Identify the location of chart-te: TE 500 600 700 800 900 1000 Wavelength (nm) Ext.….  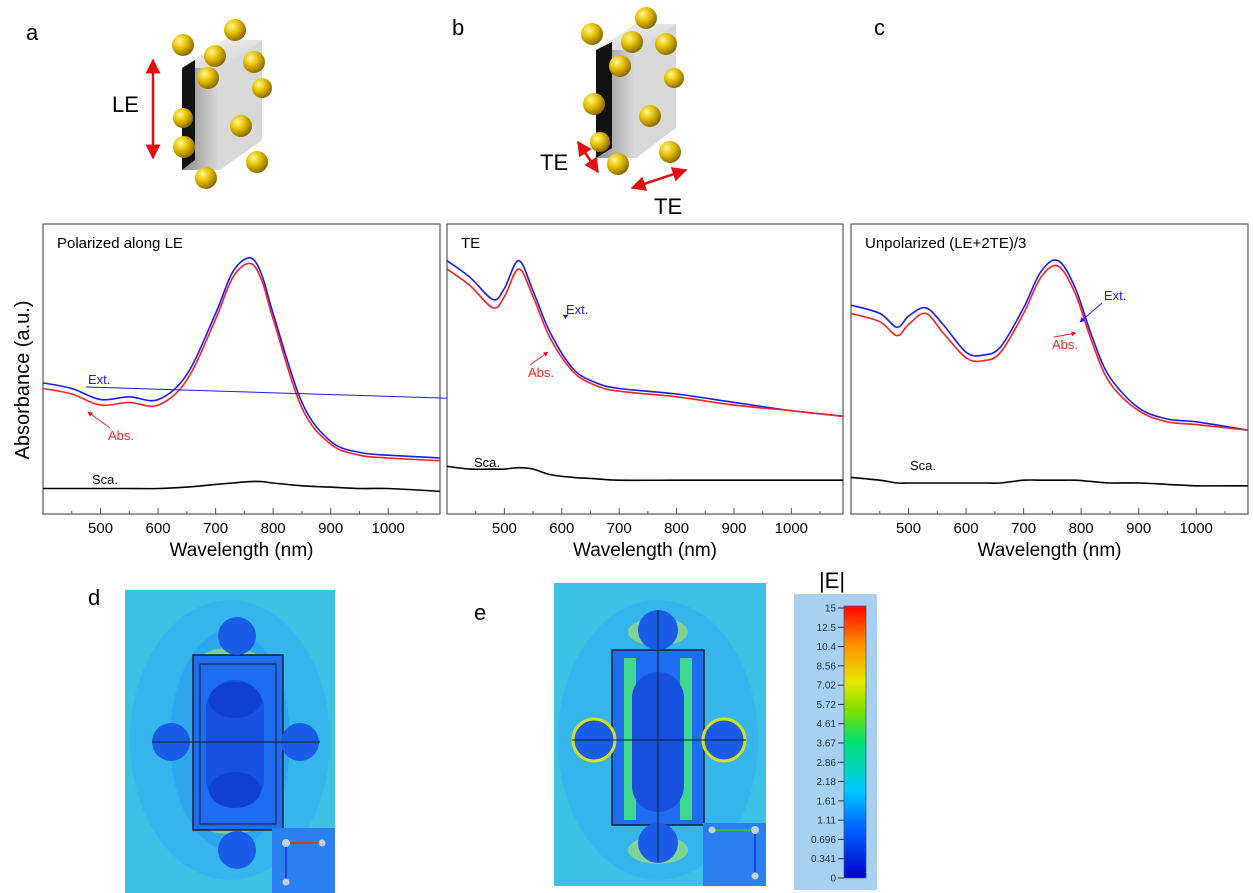
(645, 392).